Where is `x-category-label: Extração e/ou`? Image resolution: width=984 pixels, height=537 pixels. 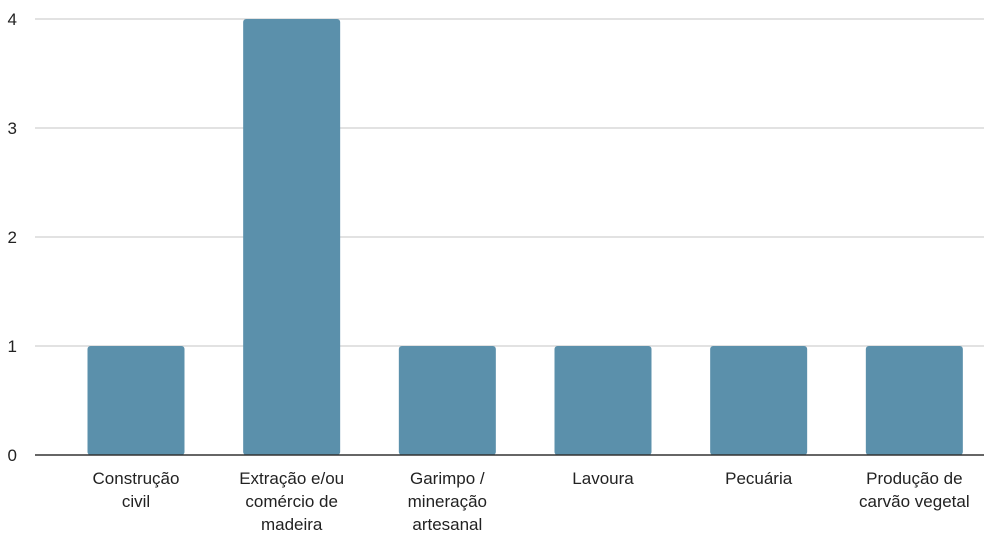 x-category-label: Extração e/ou is located at coordinates (291, 478).